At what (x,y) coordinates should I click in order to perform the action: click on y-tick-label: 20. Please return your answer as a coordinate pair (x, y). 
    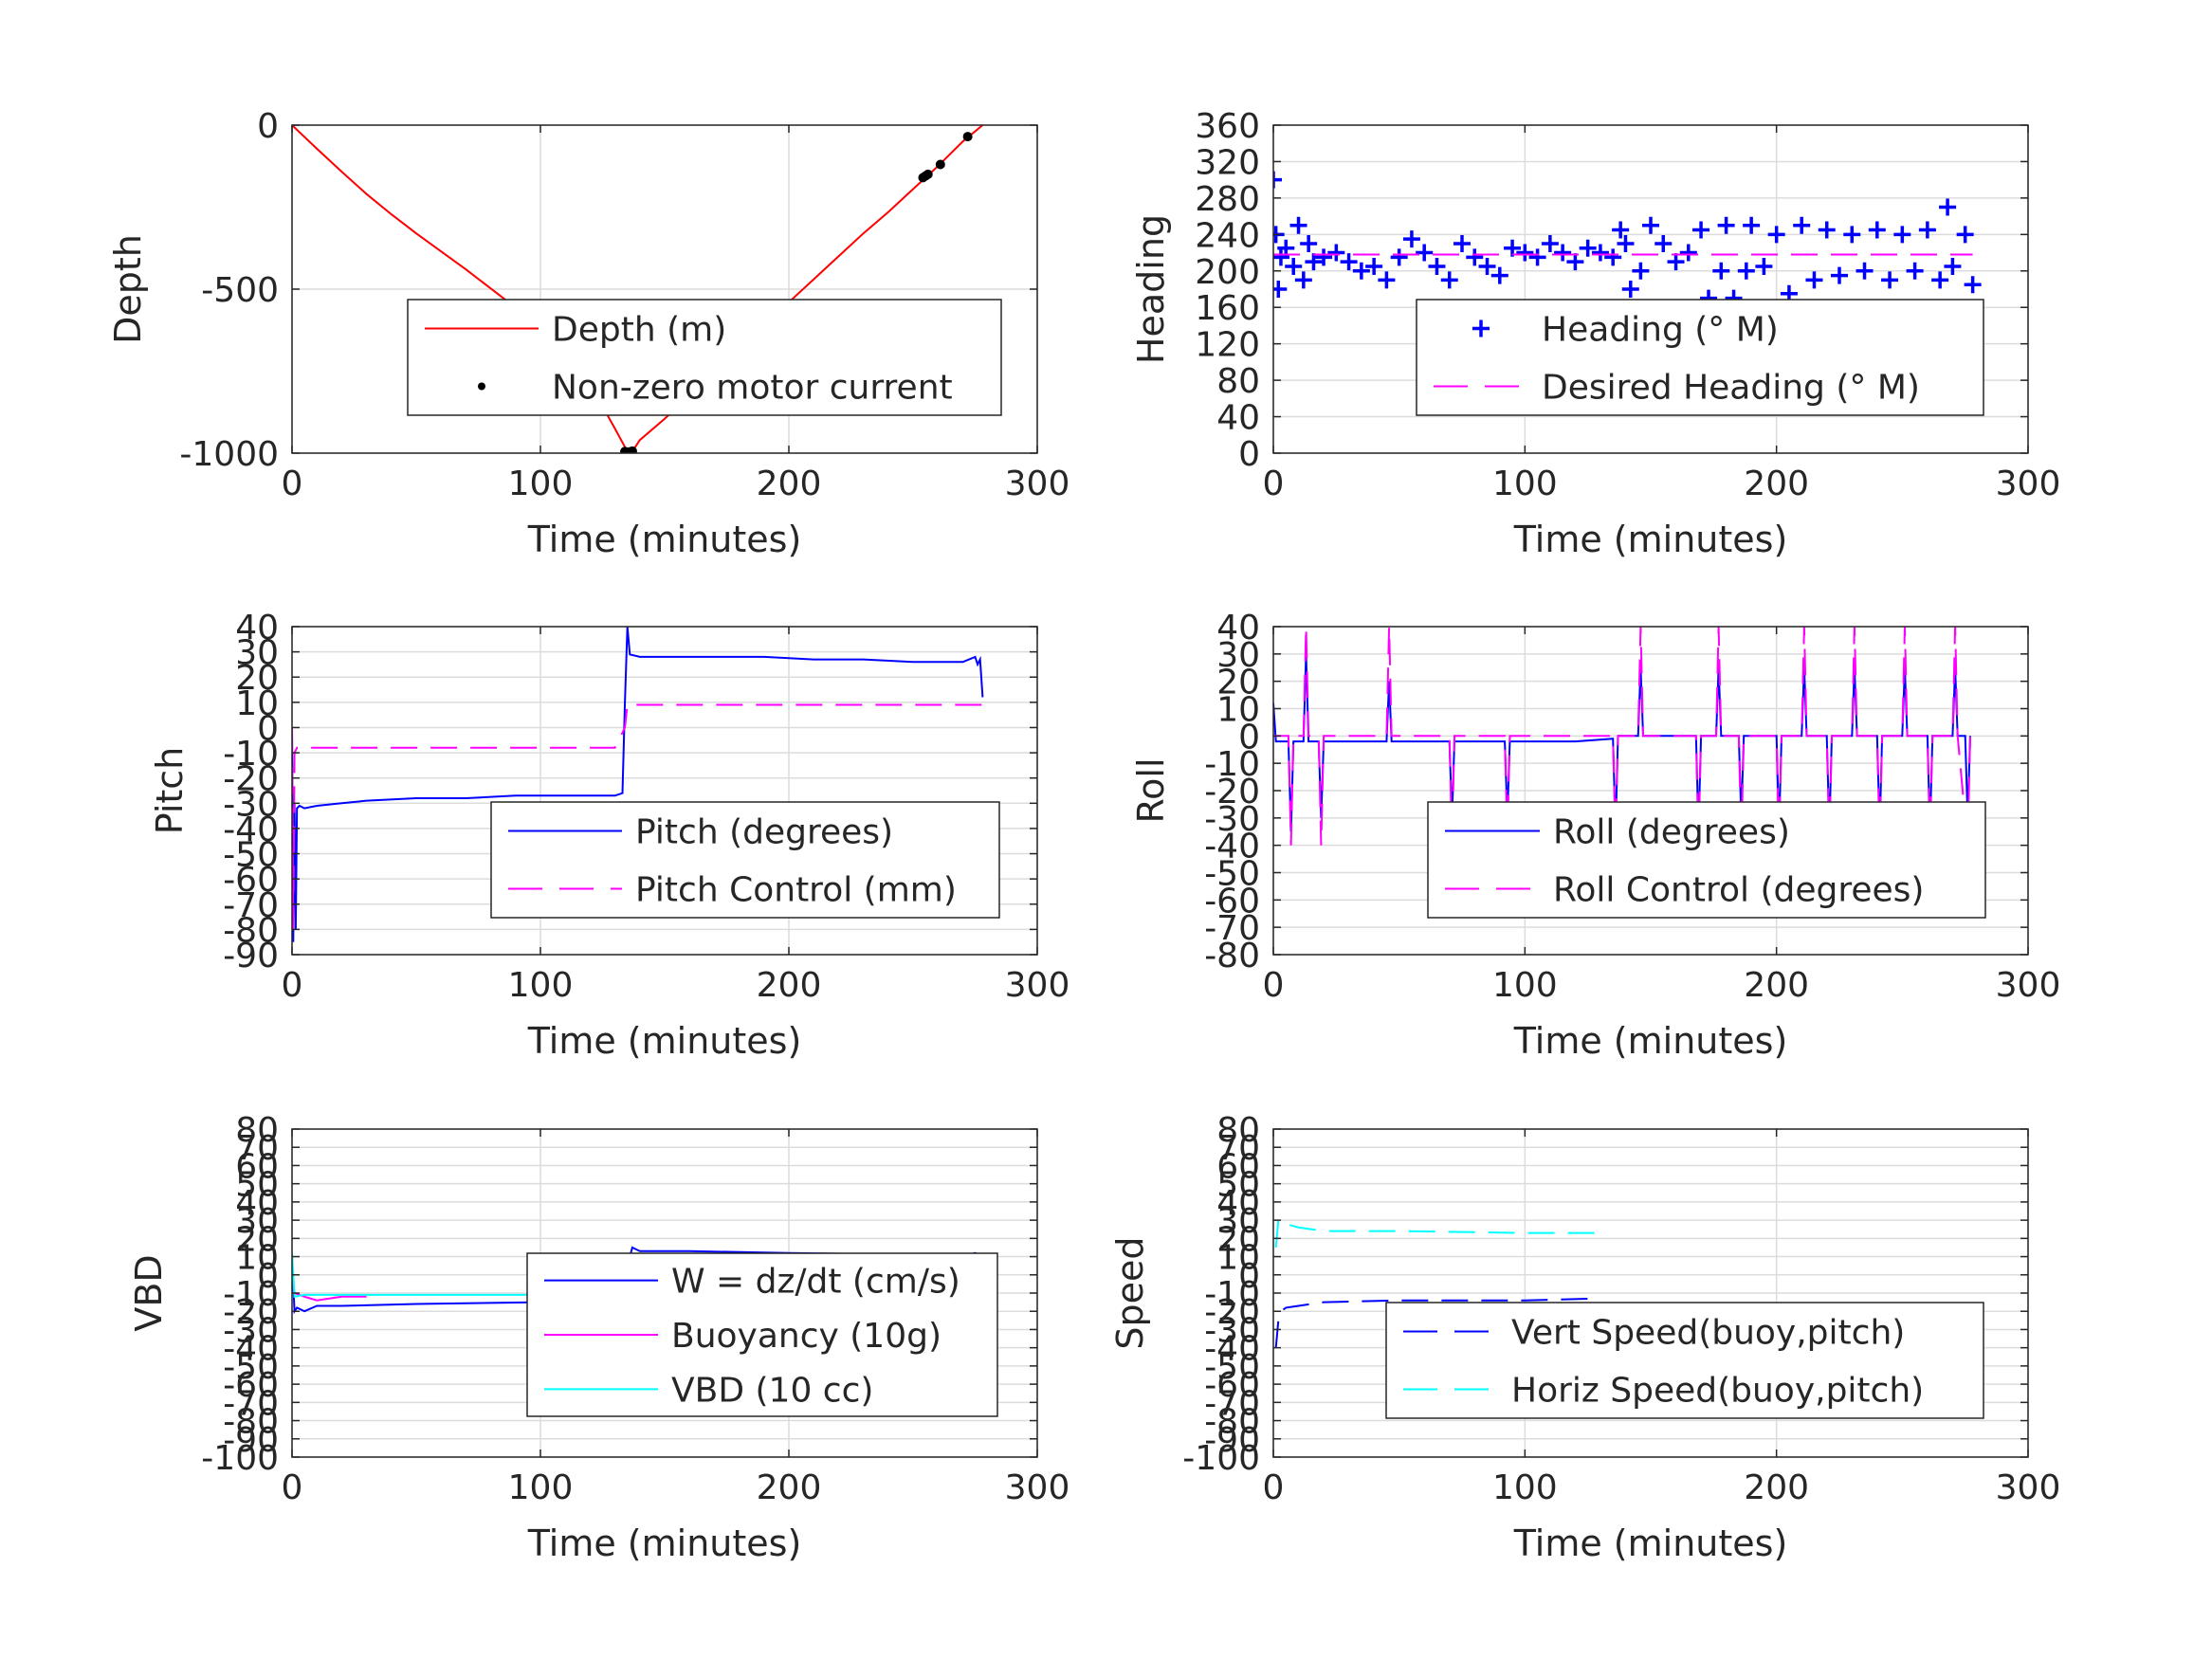
    Looking at the image, I should click on (1238, 1239).